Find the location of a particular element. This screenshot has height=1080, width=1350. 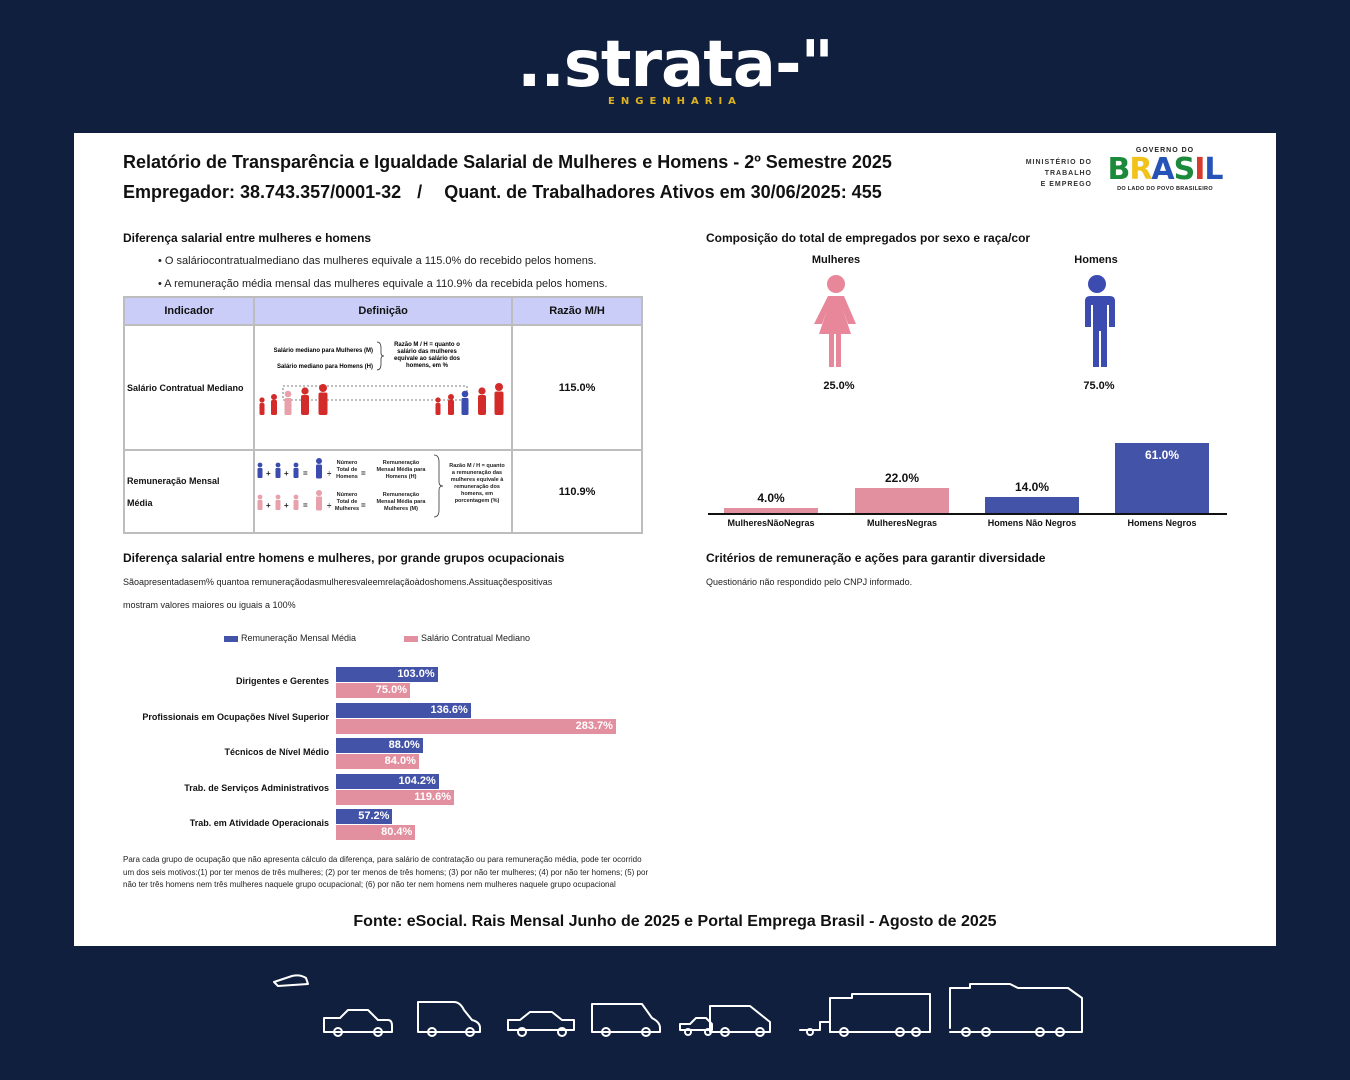

women-sum-figures-icon is located at coordinates (290, 500).